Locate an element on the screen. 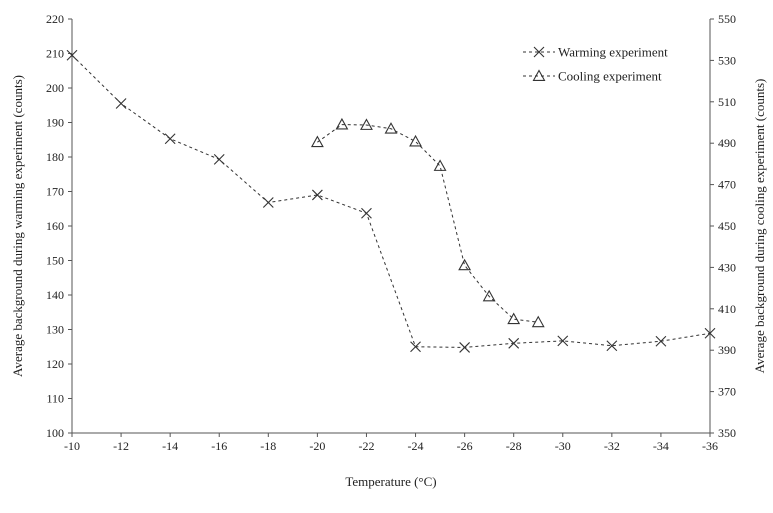 The width and height of the screenshot is (773, 513). x-tick-label: -32 is located at coordinates (612, 446).